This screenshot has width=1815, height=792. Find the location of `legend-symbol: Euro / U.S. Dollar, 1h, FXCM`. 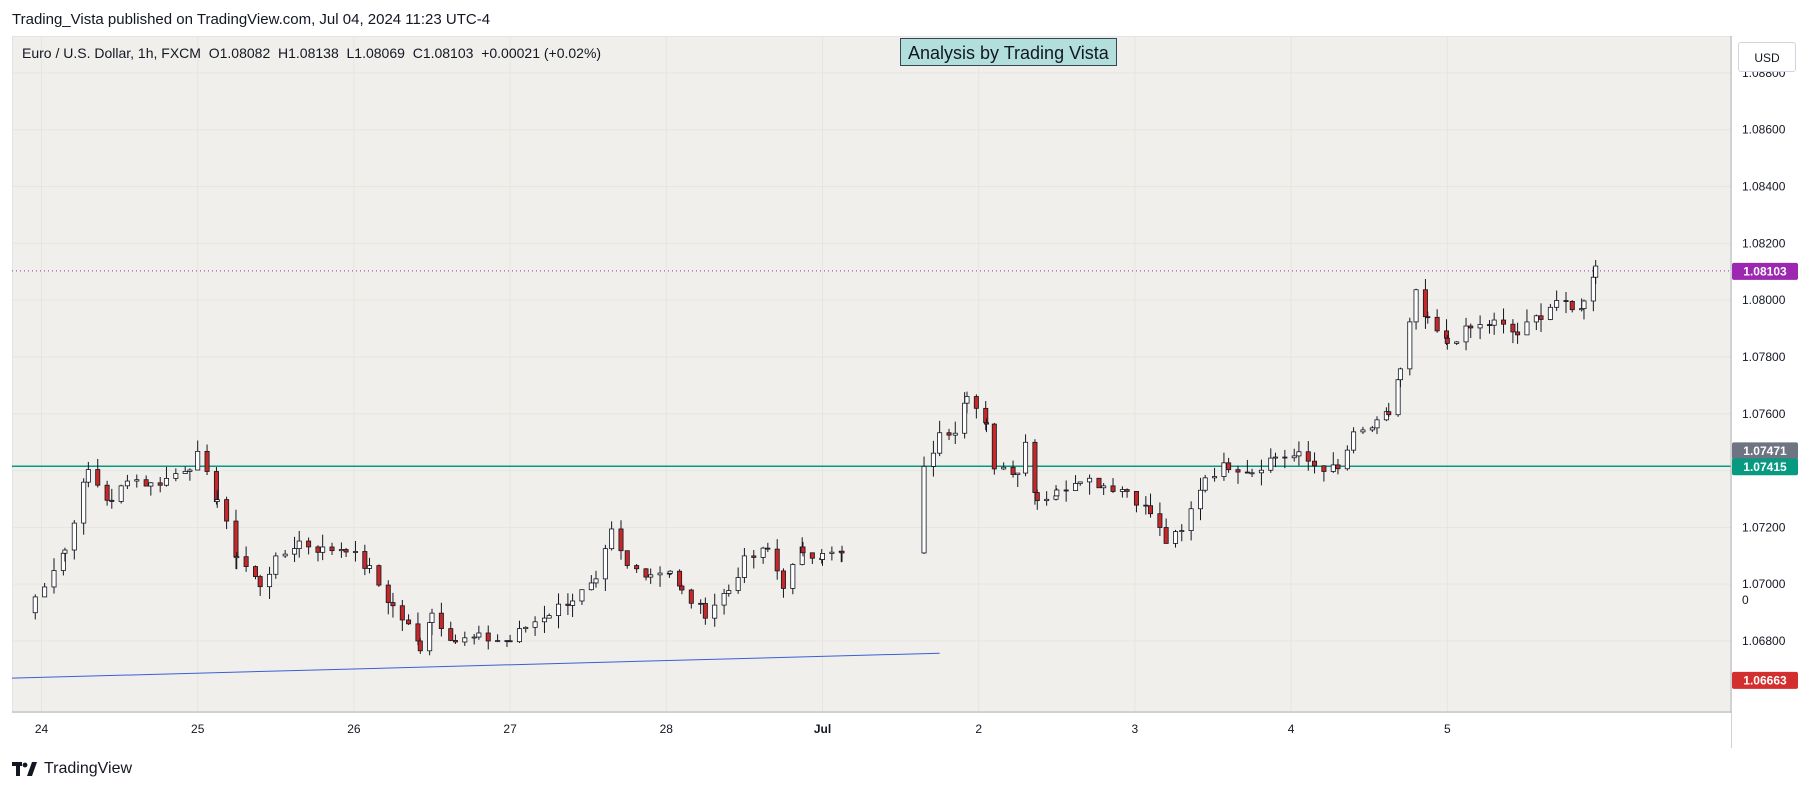

legend-symbol: Euro / U.S. Dollar, 1h, FXCM is located at coordinates (111, 53).